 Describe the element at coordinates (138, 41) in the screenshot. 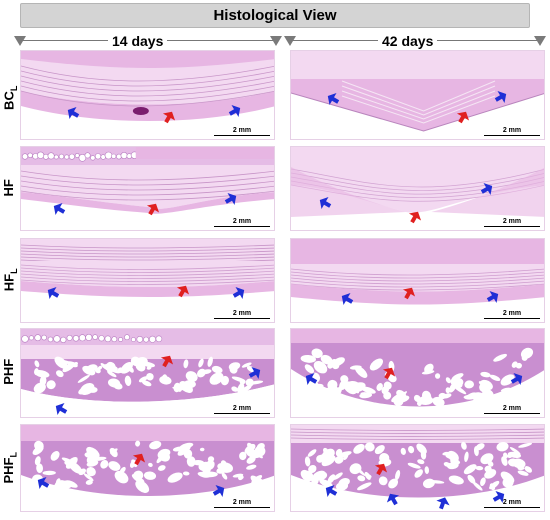

I see `column-title-14-days: 14 days` at that location.